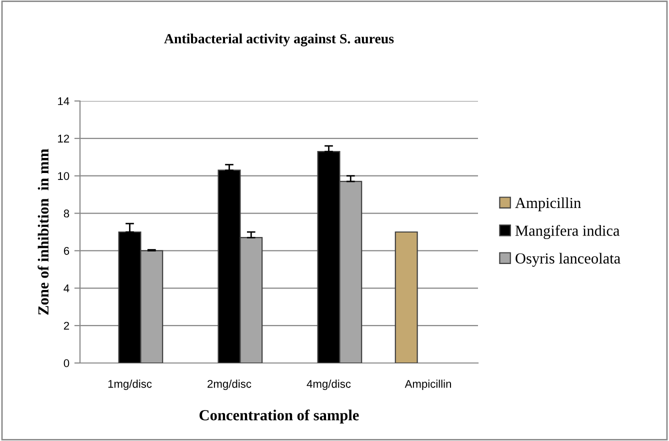  What do you see at coordinates (567, 232) in the screenshot?
I see `legend-label: Mangifera indica` at bounding box center [567, 232].